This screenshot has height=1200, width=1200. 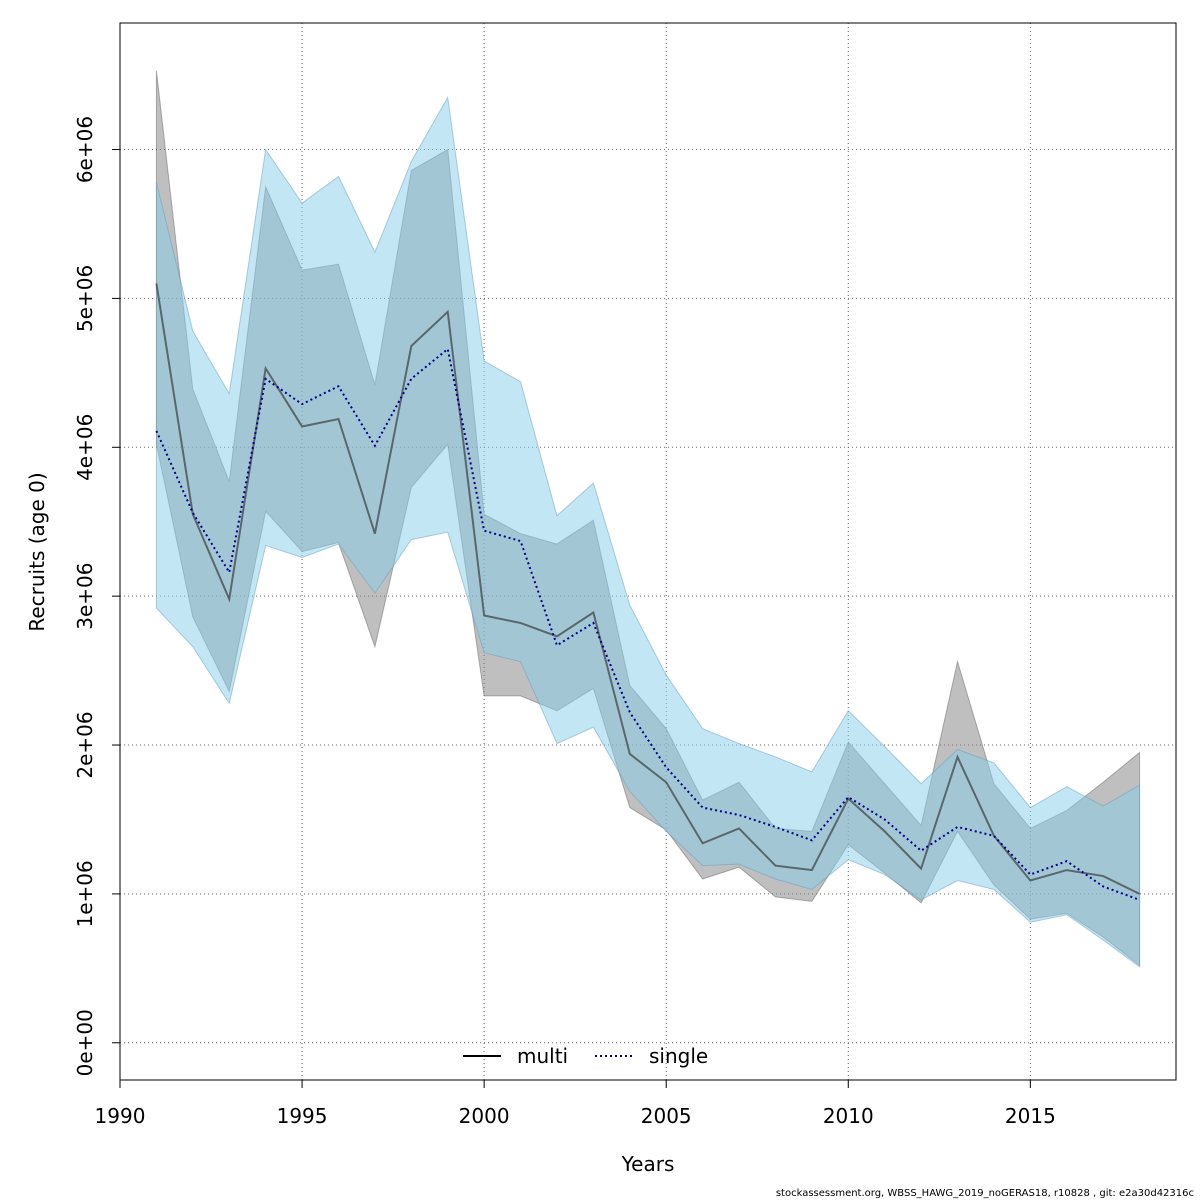 I want to click on y-tick-label: 5e+06, so click(x=85, y=298).